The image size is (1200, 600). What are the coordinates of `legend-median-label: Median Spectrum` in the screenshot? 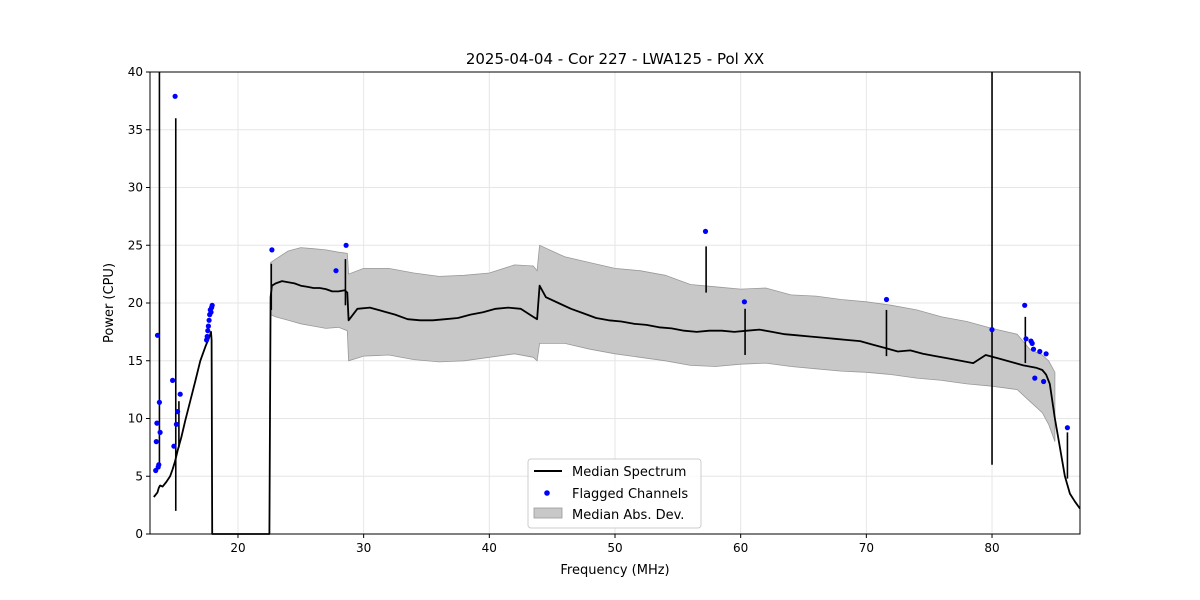 It's located at (629, 472).